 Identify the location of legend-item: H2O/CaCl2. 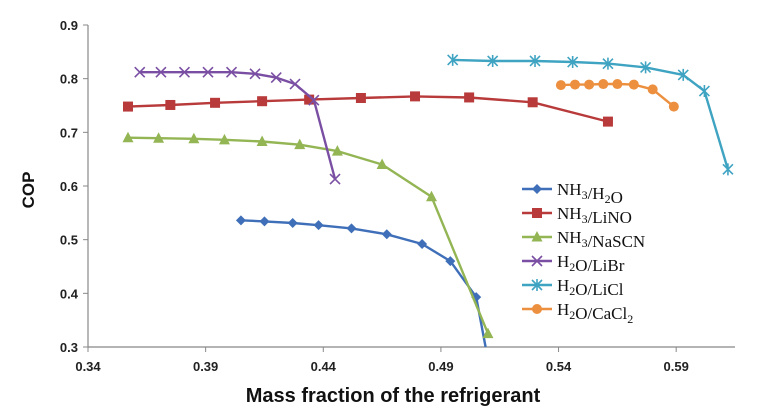
(577, 313).